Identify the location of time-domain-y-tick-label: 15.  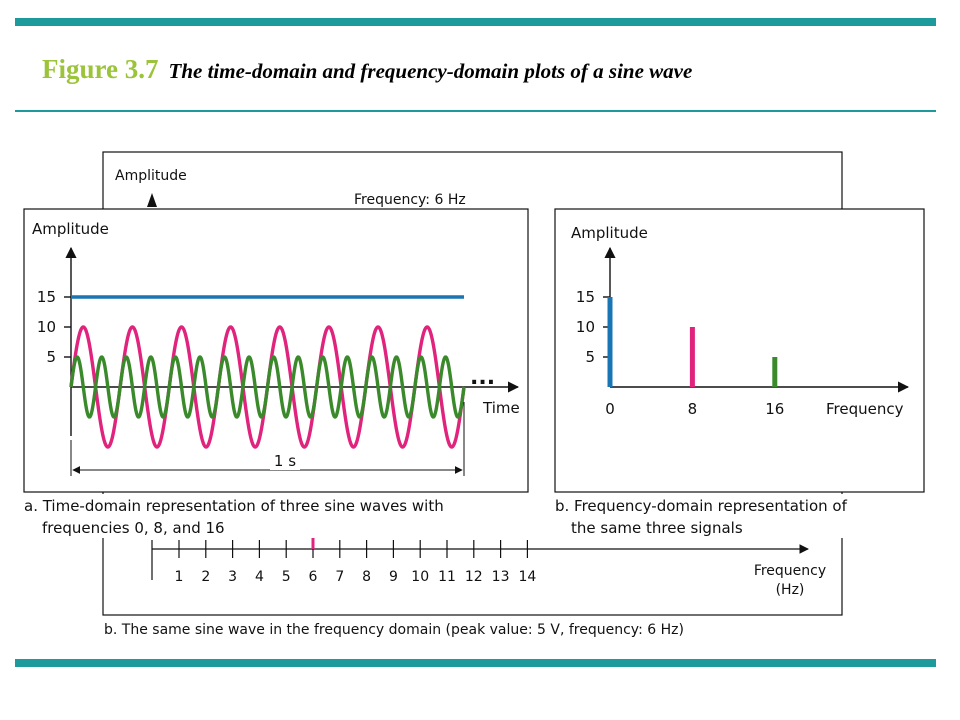
(46, 297).